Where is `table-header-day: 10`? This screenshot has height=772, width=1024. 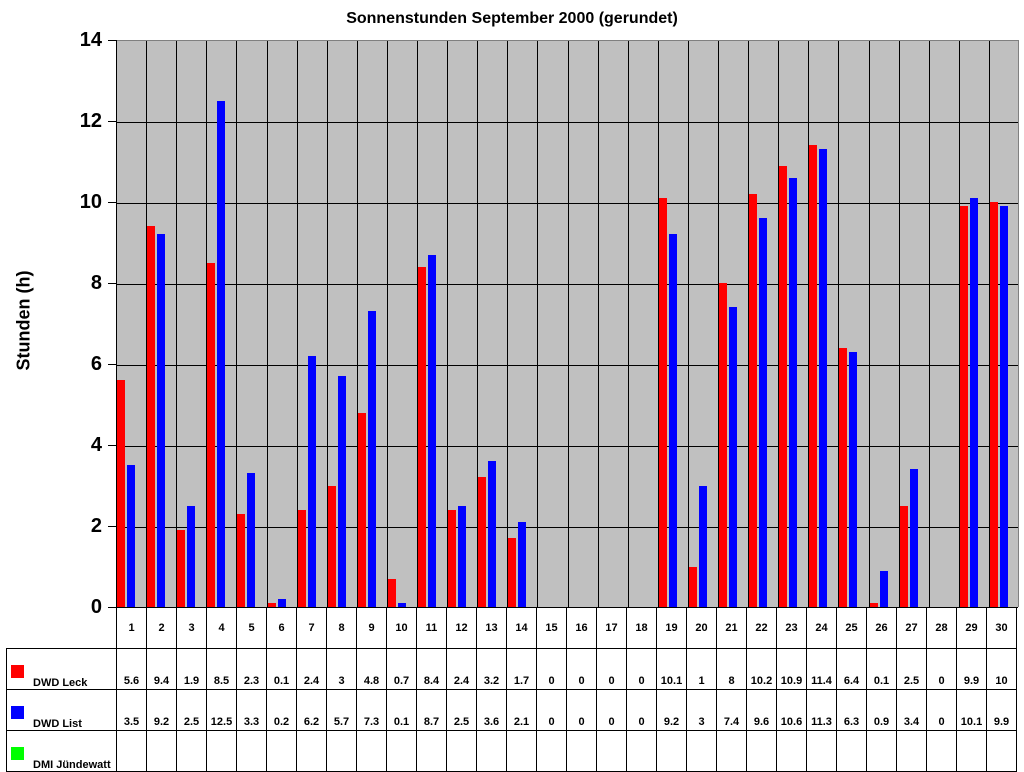 table-header-day: 10 is located at coordinates (401, 628).